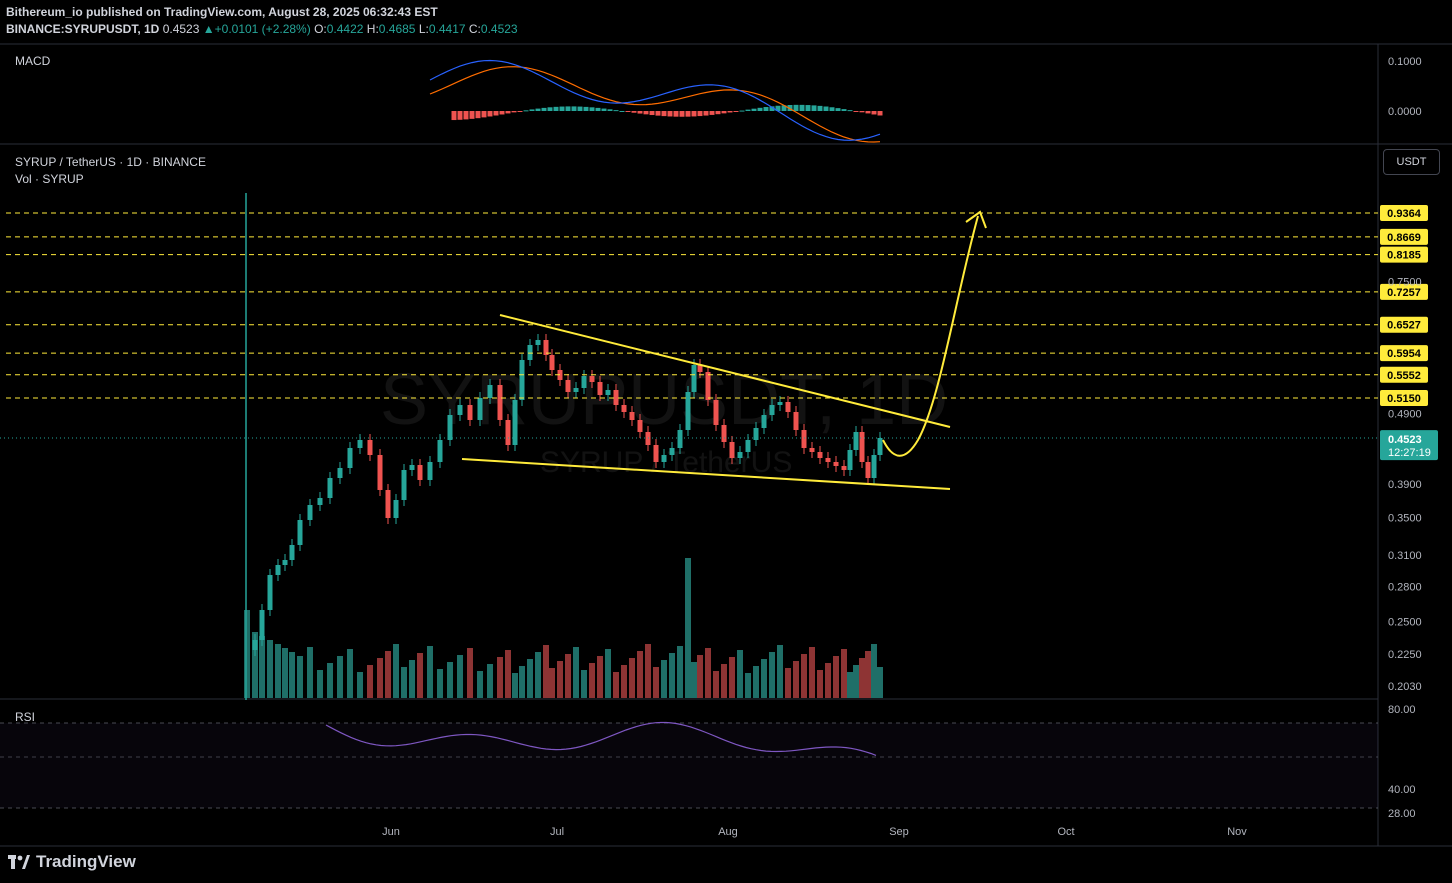 Image resolution: width=1452 pixels, height=883 pixels. Describe the element at coordinates (728, 832) in the screenshot. I see `time-axis-label: Aug` at that location.